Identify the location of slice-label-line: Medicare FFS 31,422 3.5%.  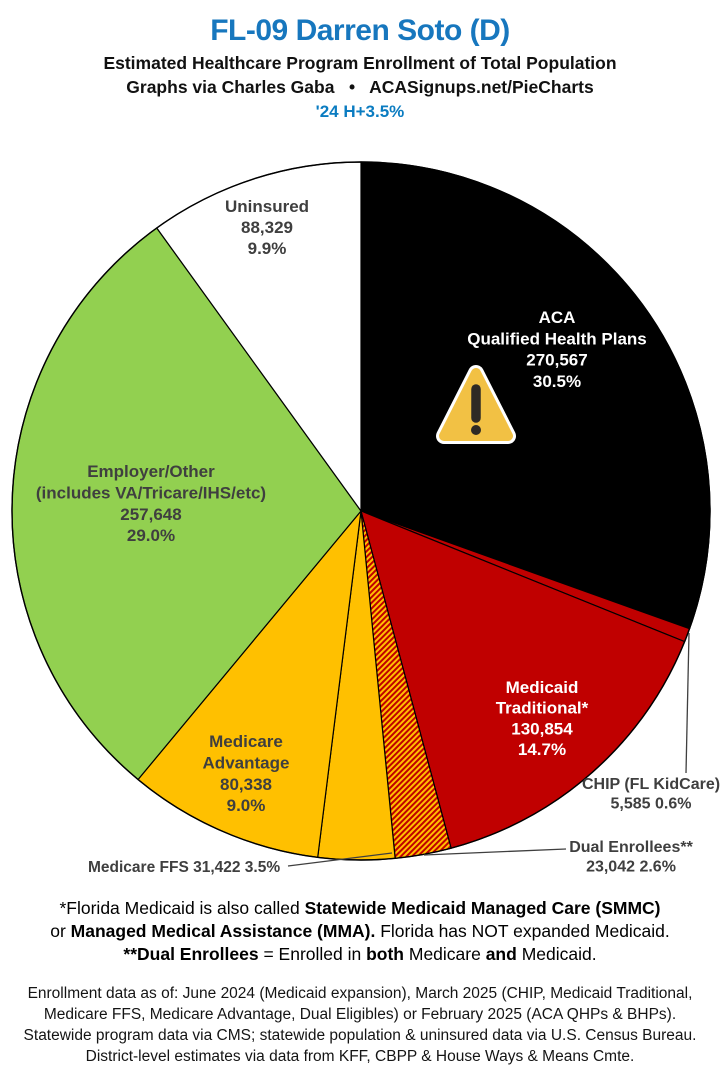
(184, 867).